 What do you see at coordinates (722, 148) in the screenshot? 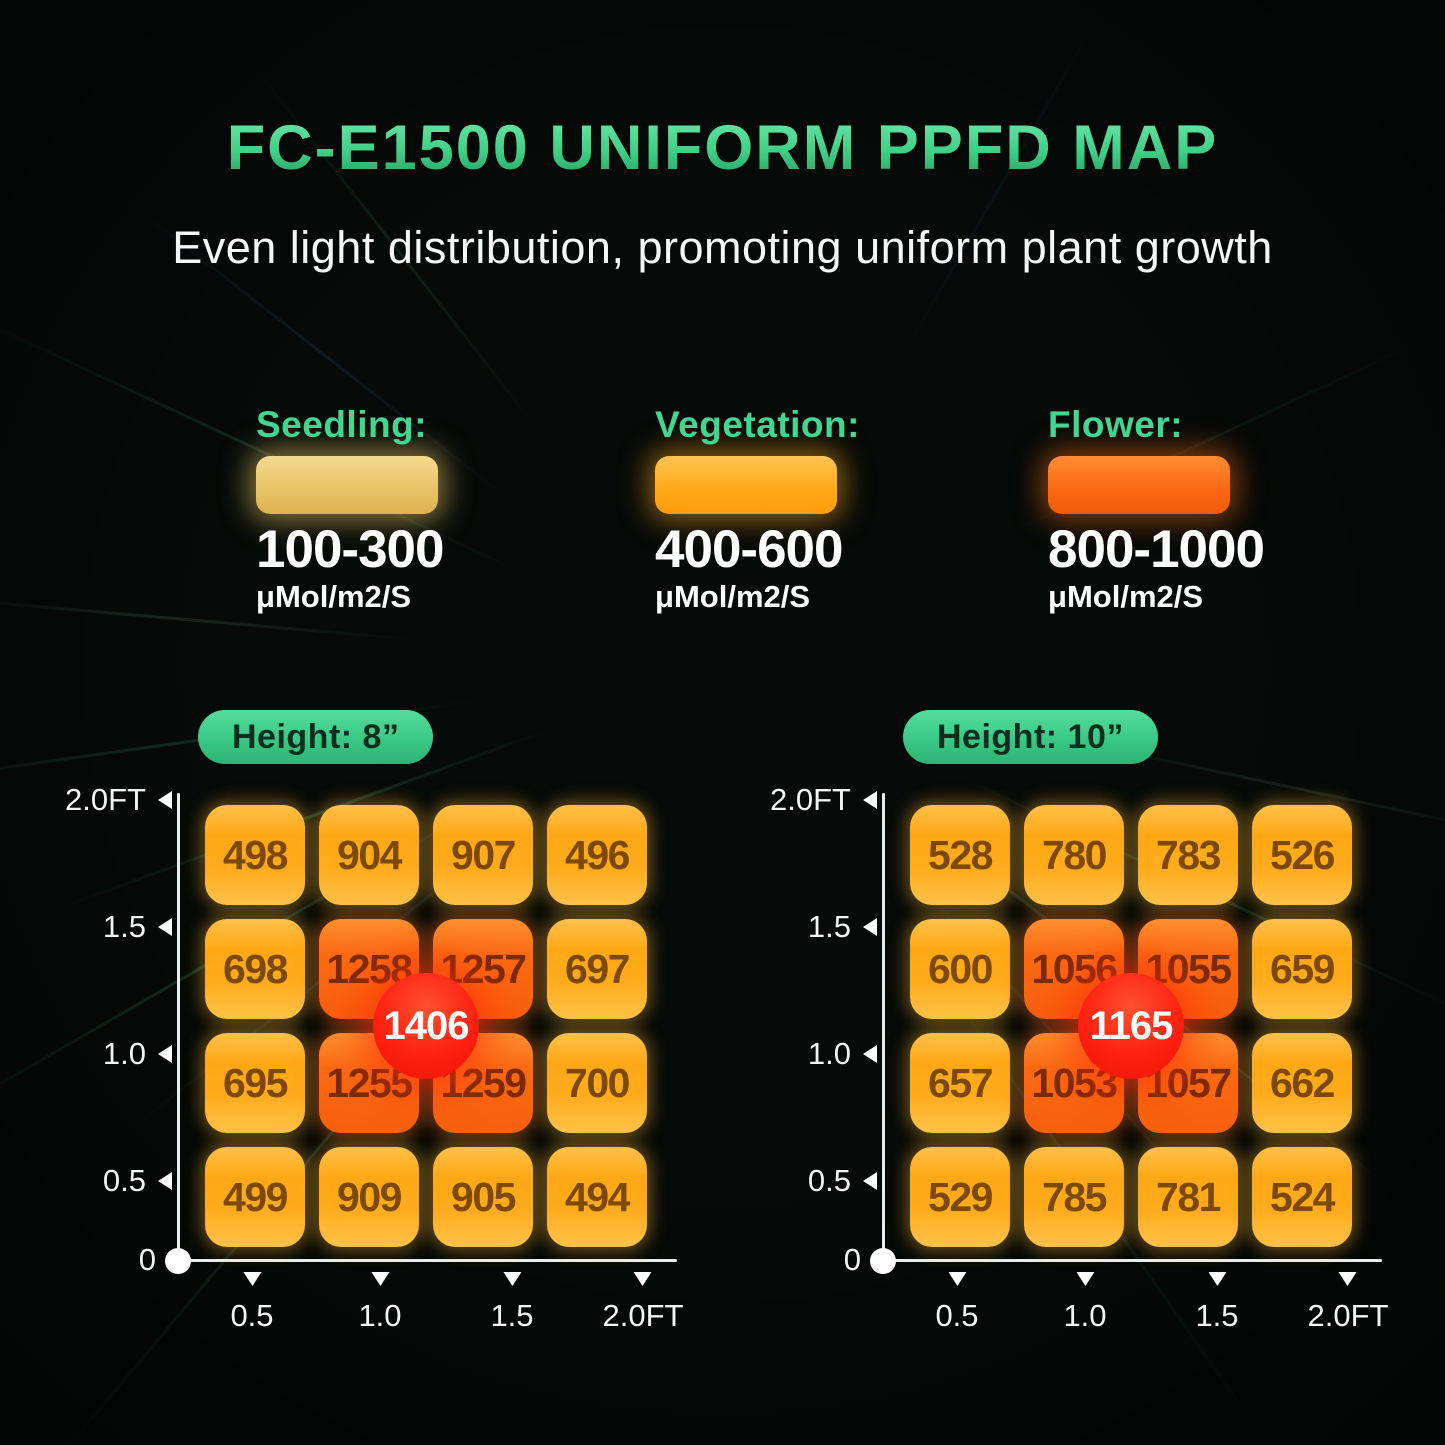
I see `page-title: FC-E1500 UNIFORM PPFD MAP` at bounding box center [722, 148].